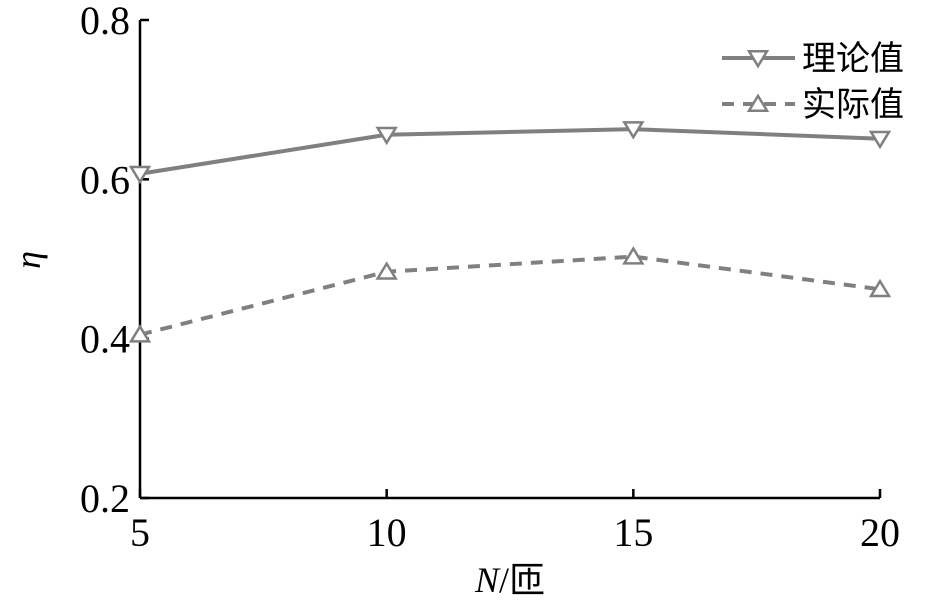 This screenshot has height=605, width=950. I want to click on legend-label: 理论值, so click(853, 59).